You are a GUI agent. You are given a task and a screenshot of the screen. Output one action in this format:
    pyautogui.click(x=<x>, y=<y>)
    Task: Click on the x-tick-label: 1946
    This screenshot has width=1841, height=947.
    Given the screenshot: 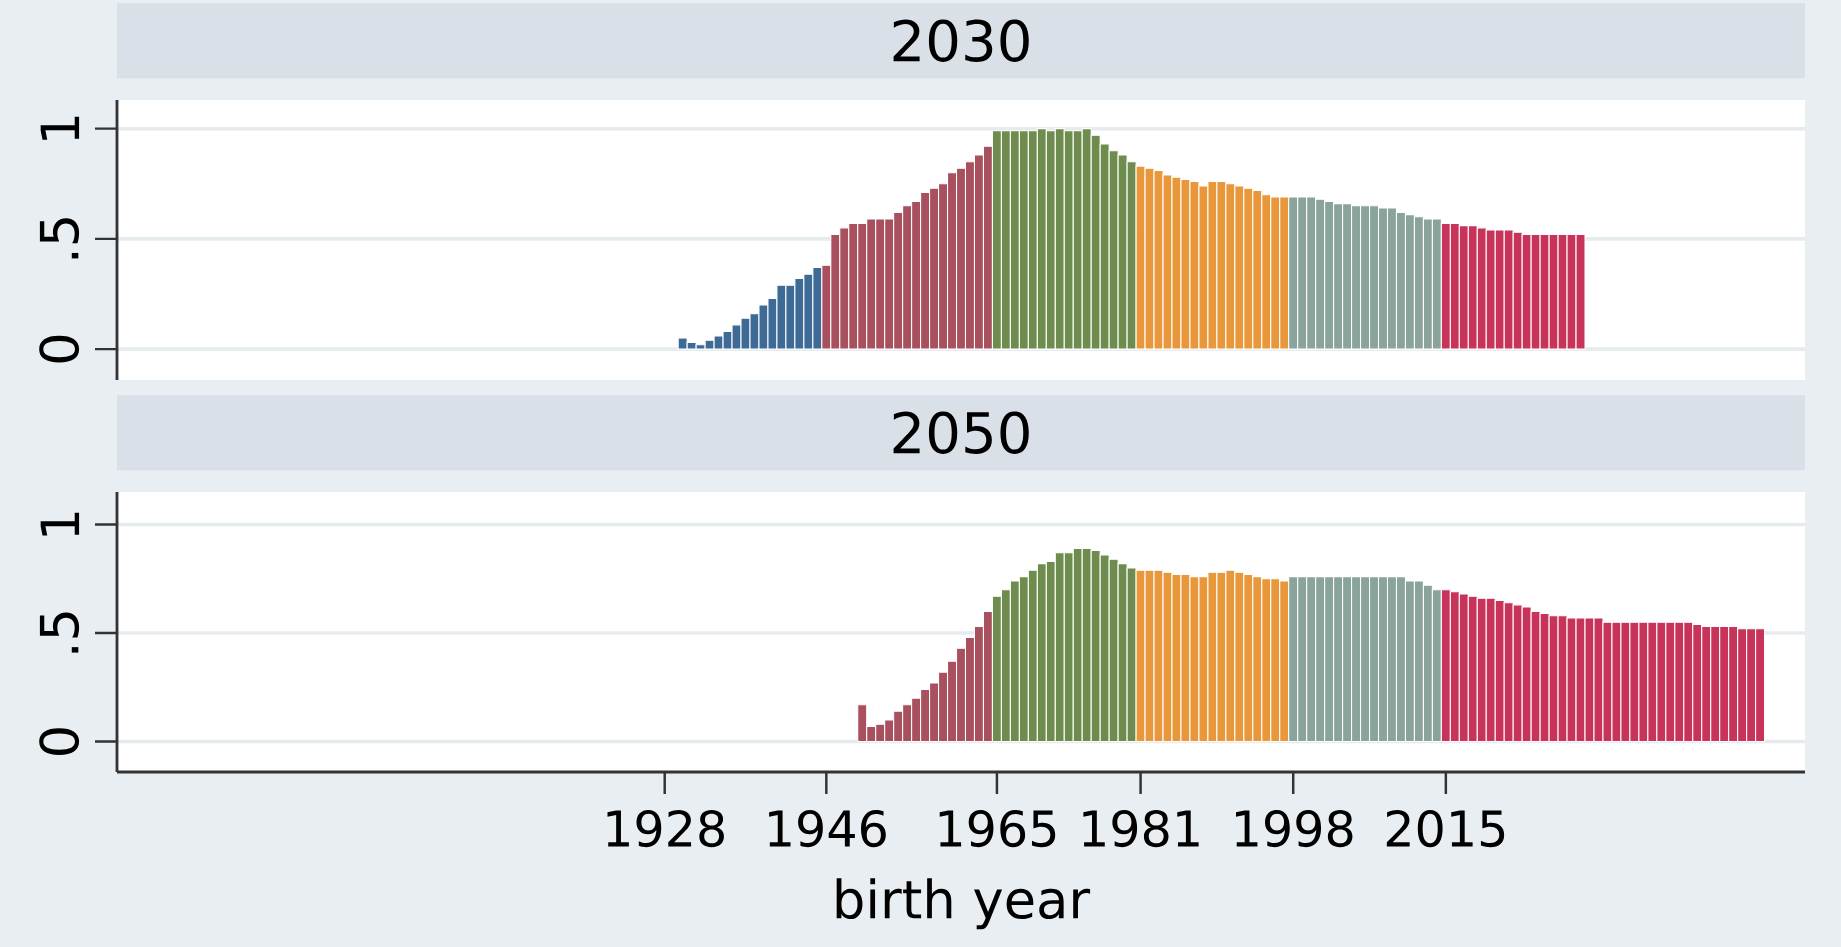 What is the action you would take?
    pyautogui.click(x=827, y=828)
    